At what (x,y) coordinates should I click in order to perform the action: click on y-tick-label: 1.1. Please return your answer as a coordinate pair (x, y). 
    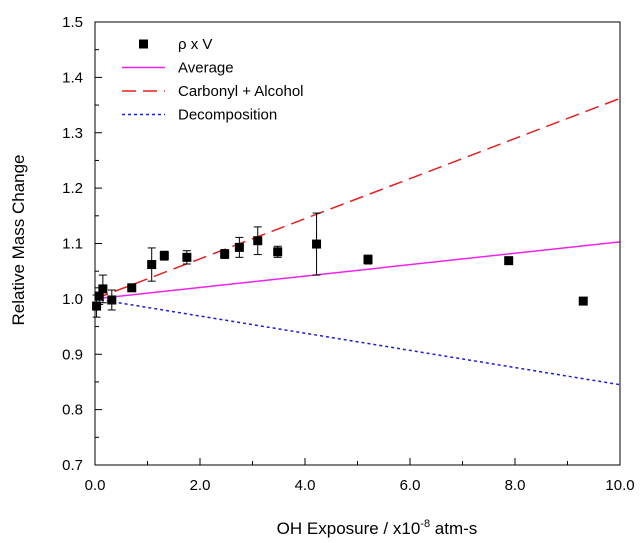
    Looking at the image, I should click on (72, 244).